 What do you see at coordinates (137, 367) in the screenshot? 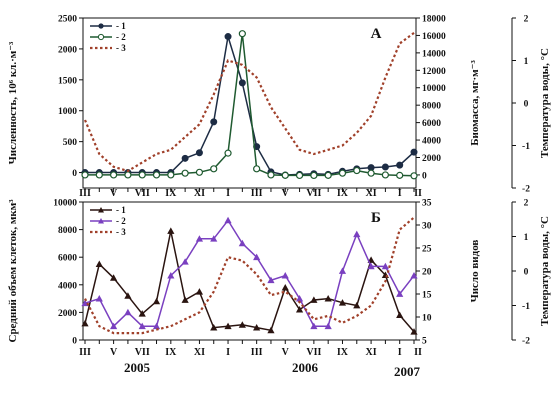
I see `year-label-2005: 2005` at bounding box center [137, 367].